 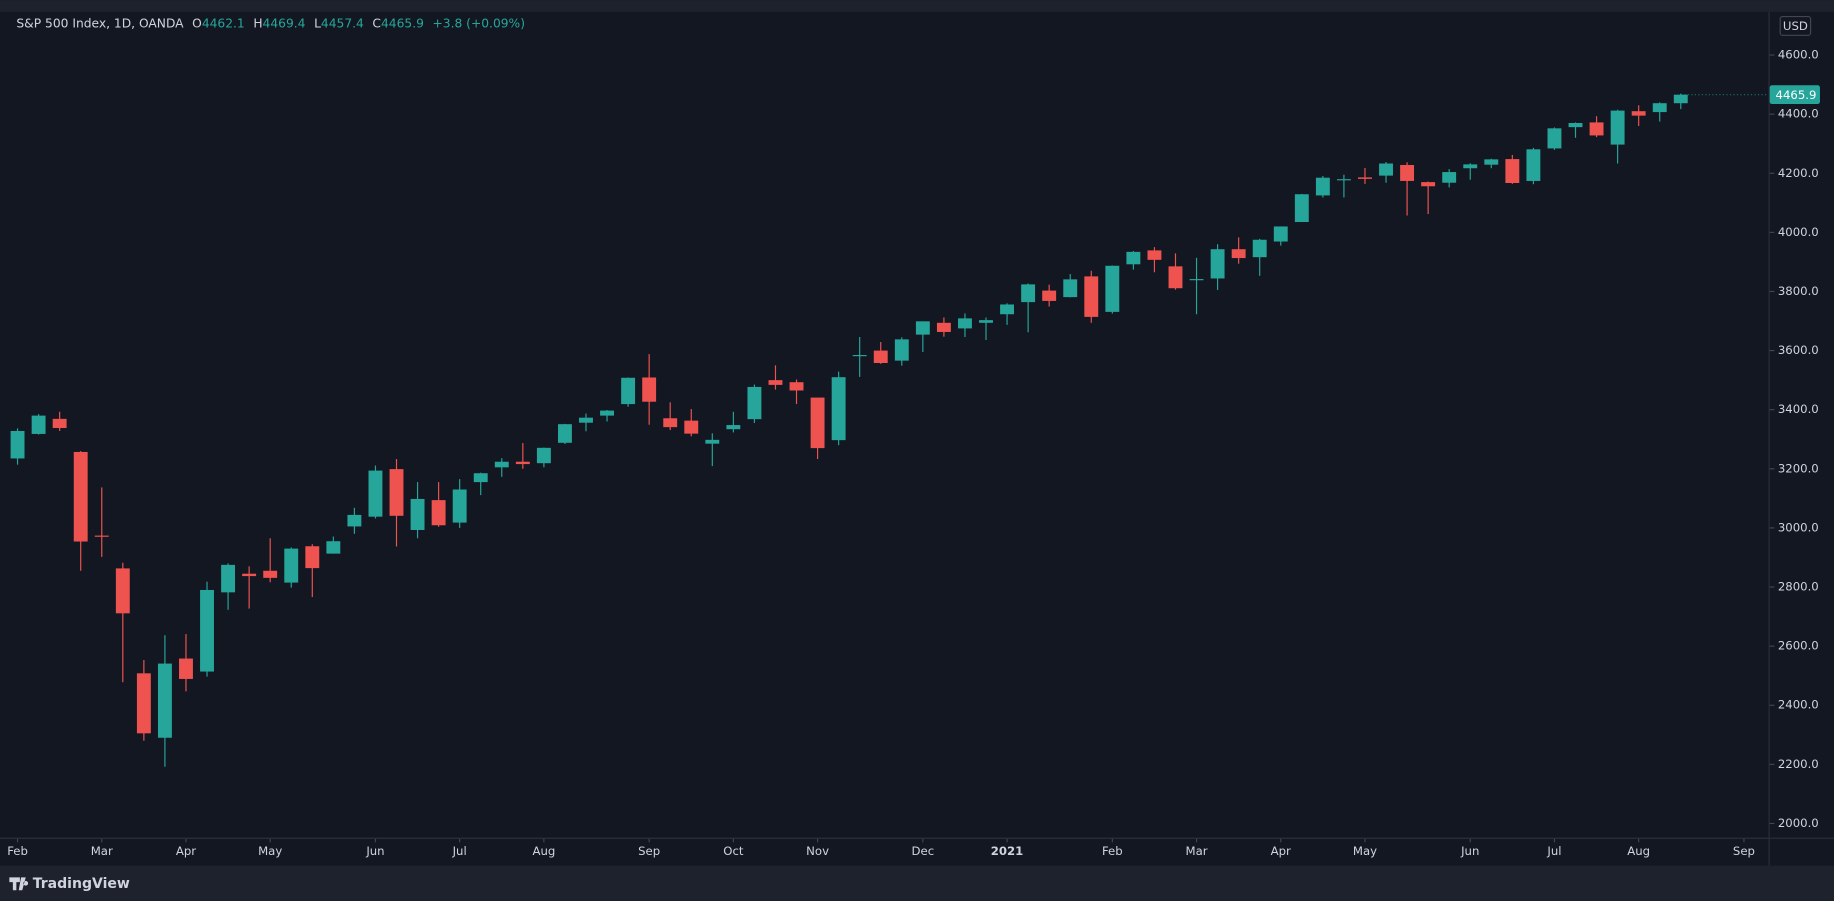 What do you see at coordinates (884, 852) in the screenshot?
I see `time-scale` at bounding box center [884, 852].